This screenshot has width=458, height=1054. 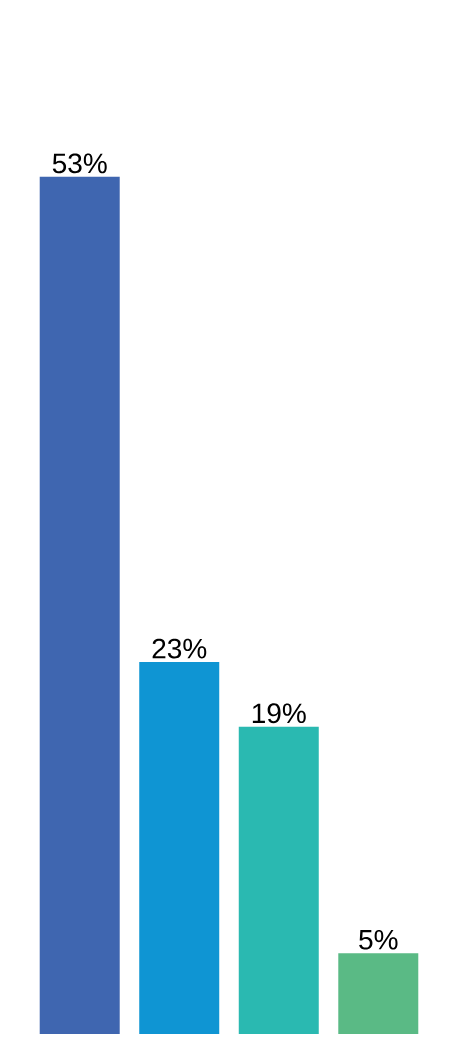 What do you see at coordinates (79, 163) in the screenshot?
I see `data-label: 53%` at bounding box center [79, 163].